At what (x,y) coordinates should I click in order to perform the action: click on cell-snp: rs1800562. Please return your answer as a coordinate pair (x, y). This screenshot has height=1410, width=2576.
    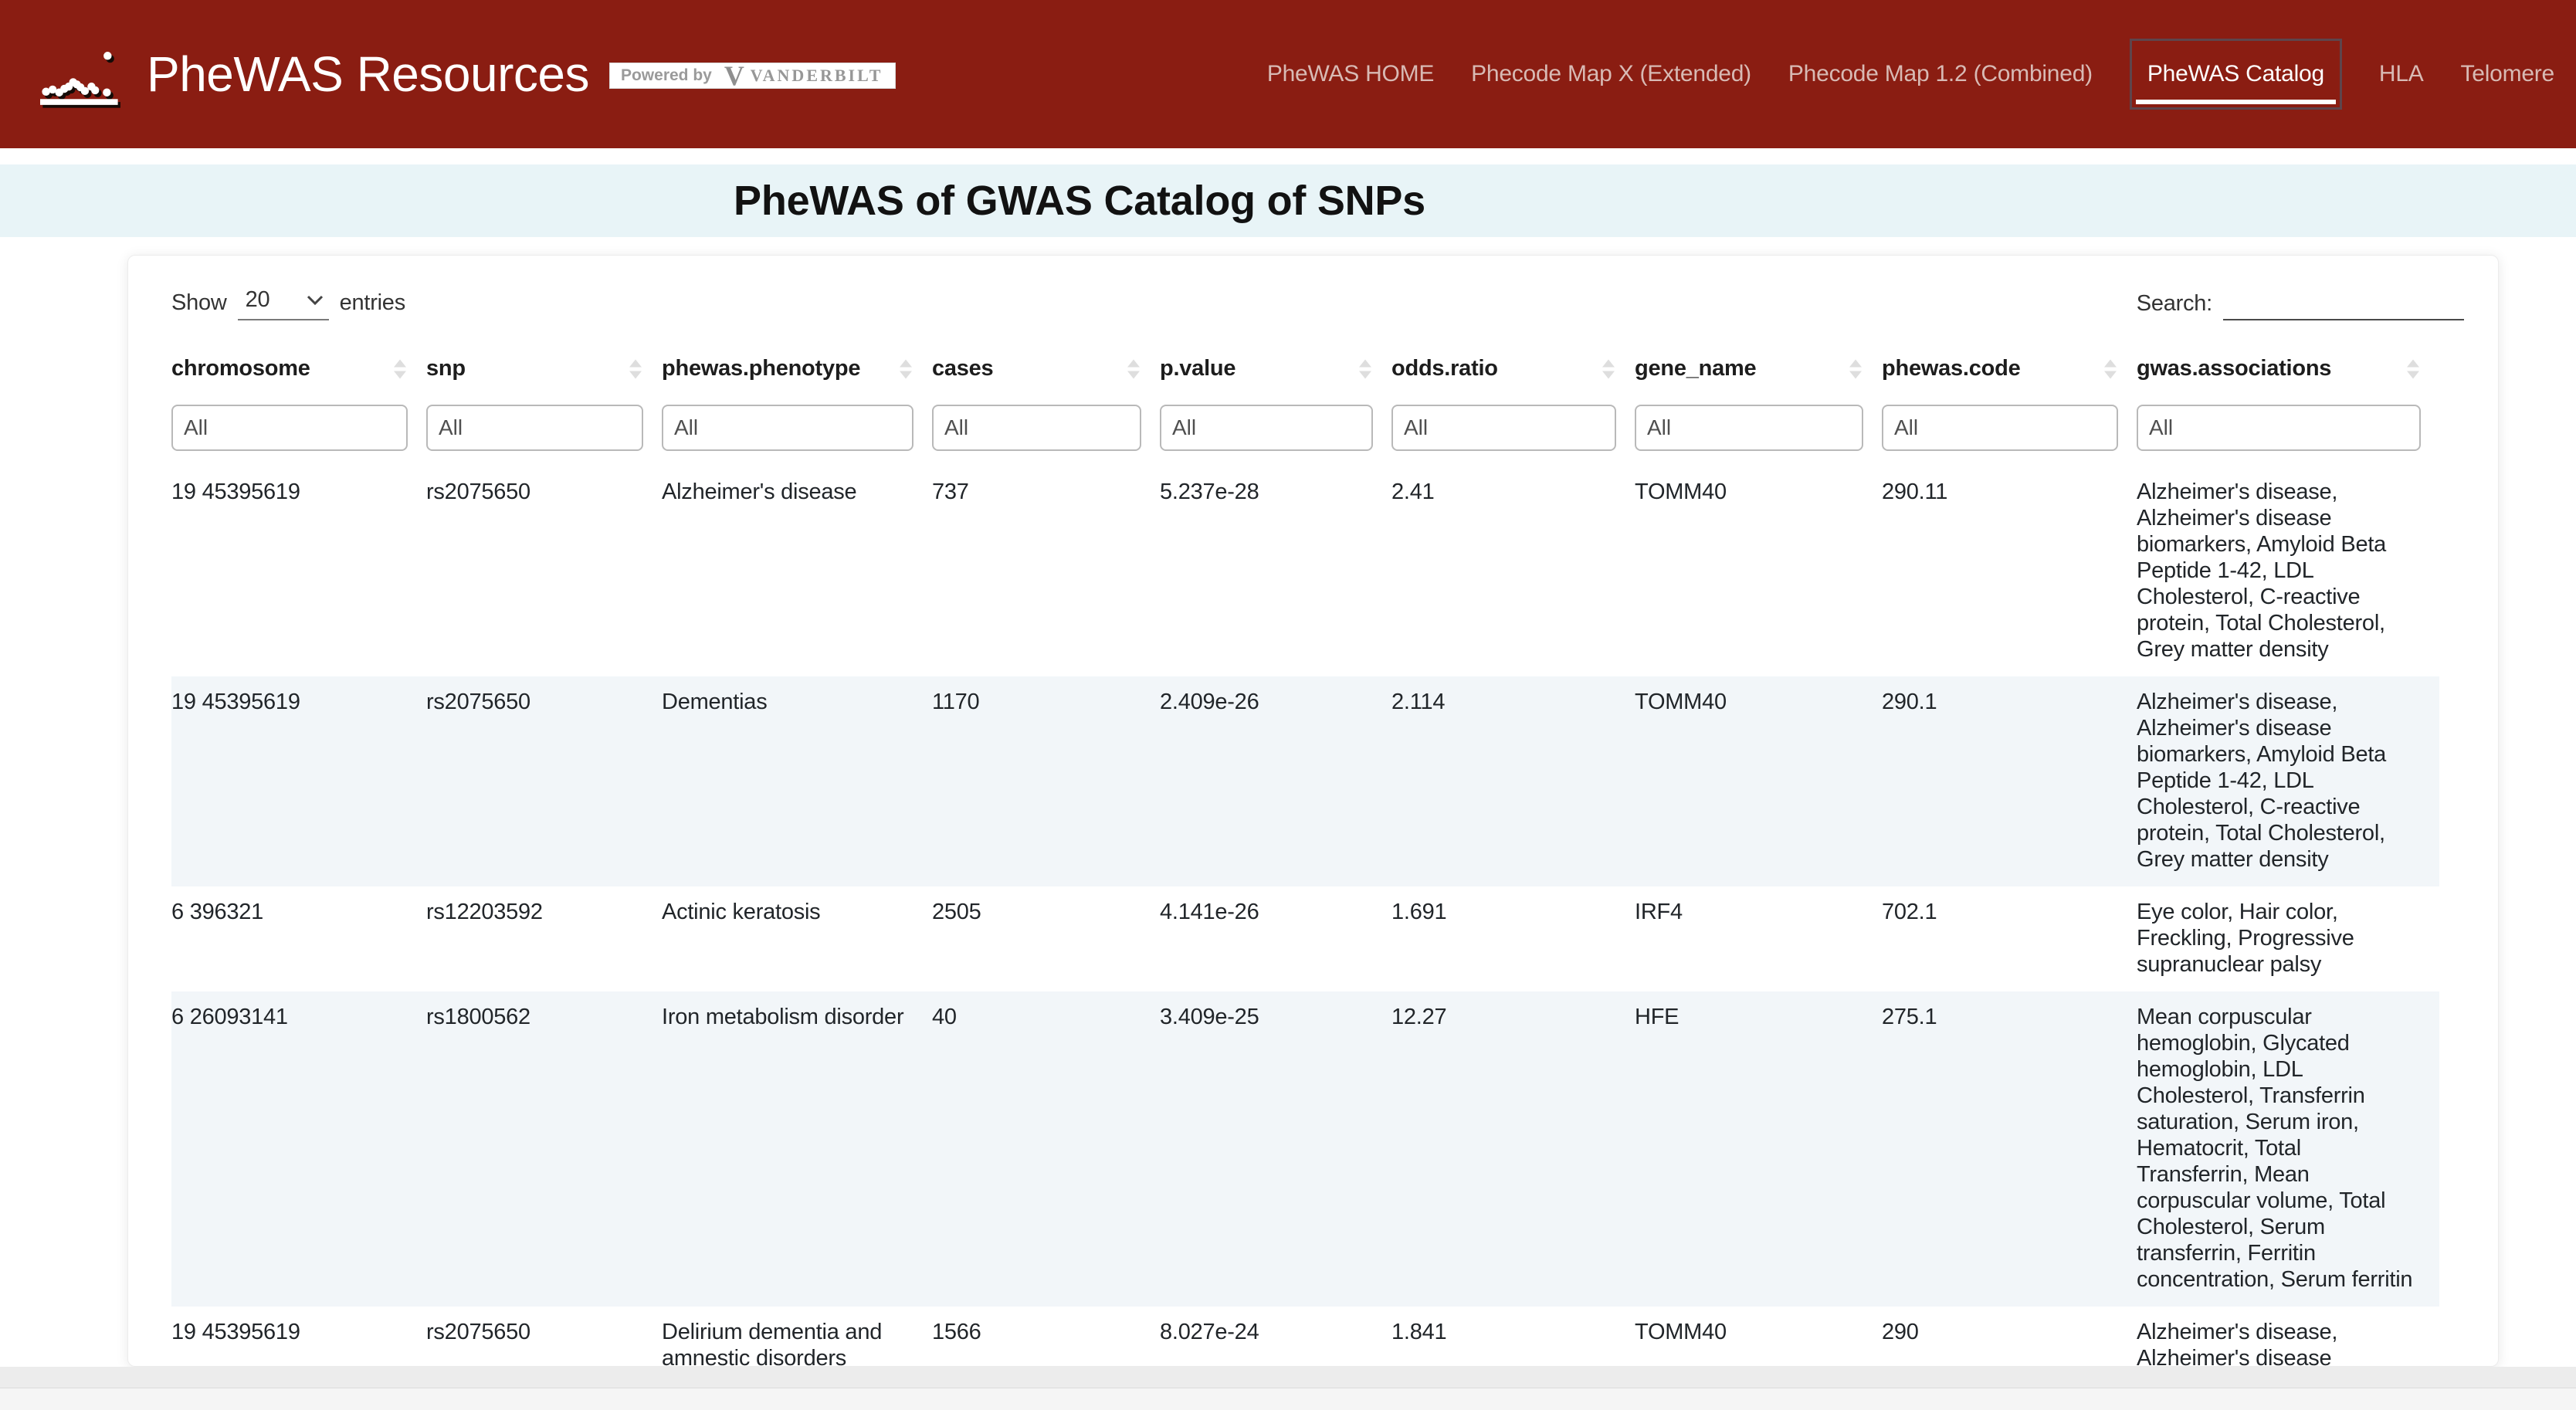
    Looking at the image, I should click on (478, 1017).